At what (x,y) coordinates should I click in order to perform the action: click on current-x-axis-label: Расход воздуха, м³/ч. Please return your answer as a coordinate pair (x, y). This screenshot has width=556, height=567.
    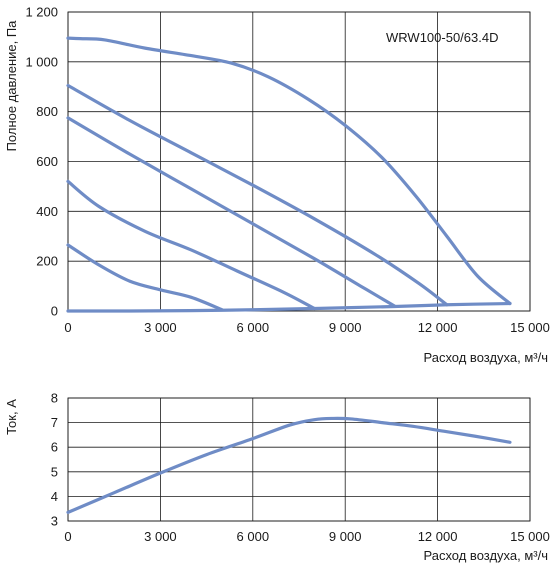
    Looking at the image, I should click on (485, 555).